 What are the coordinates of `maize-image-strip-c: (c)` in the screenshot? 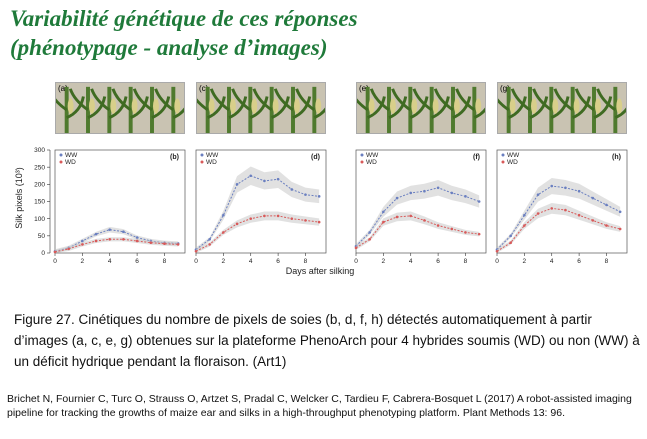 It's located at (261, 108).